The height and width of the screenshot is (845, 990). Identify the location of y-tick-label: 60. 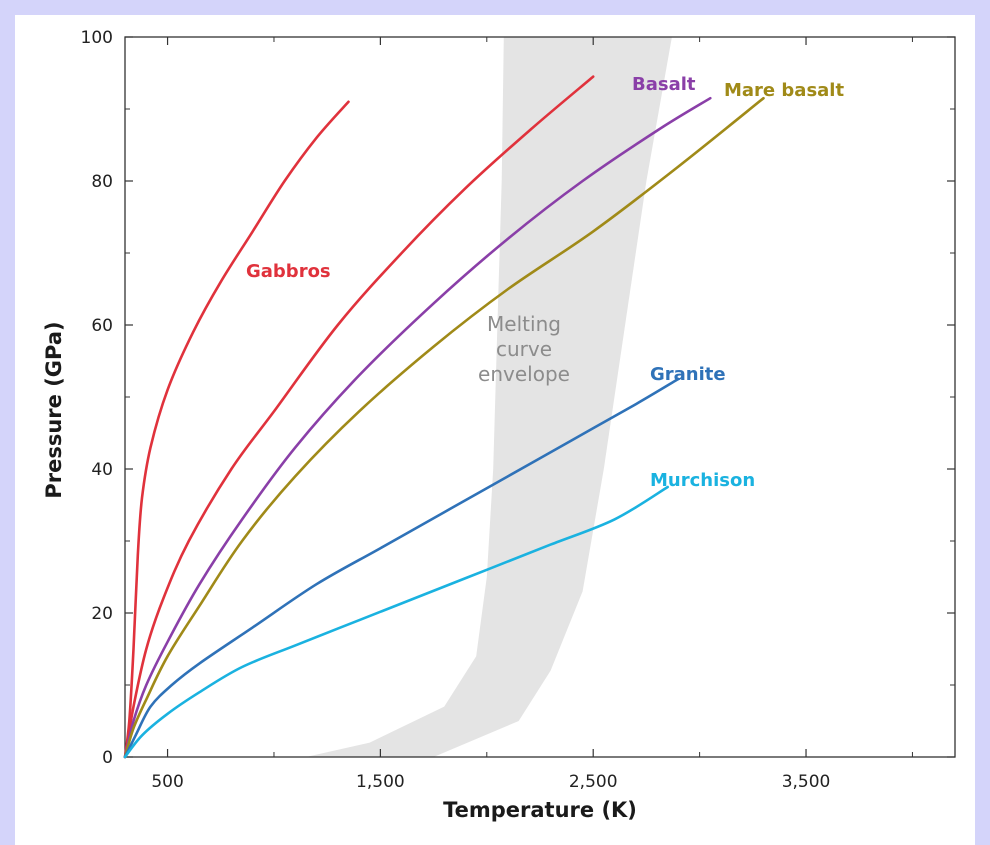
(102, 326).